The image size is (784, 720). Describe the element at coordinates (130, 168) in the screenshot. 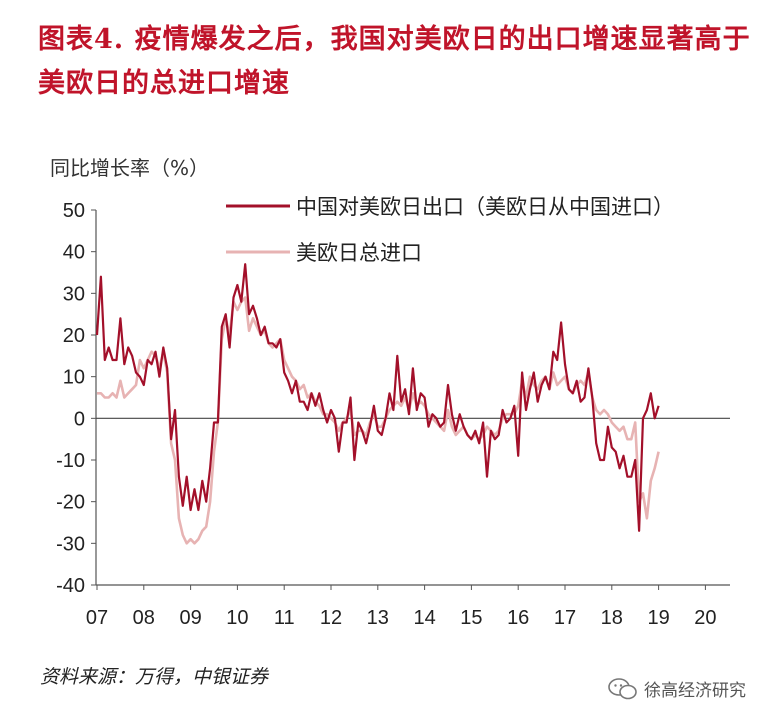

I see `y-axis-label: 同比增长率（%）` at that location.